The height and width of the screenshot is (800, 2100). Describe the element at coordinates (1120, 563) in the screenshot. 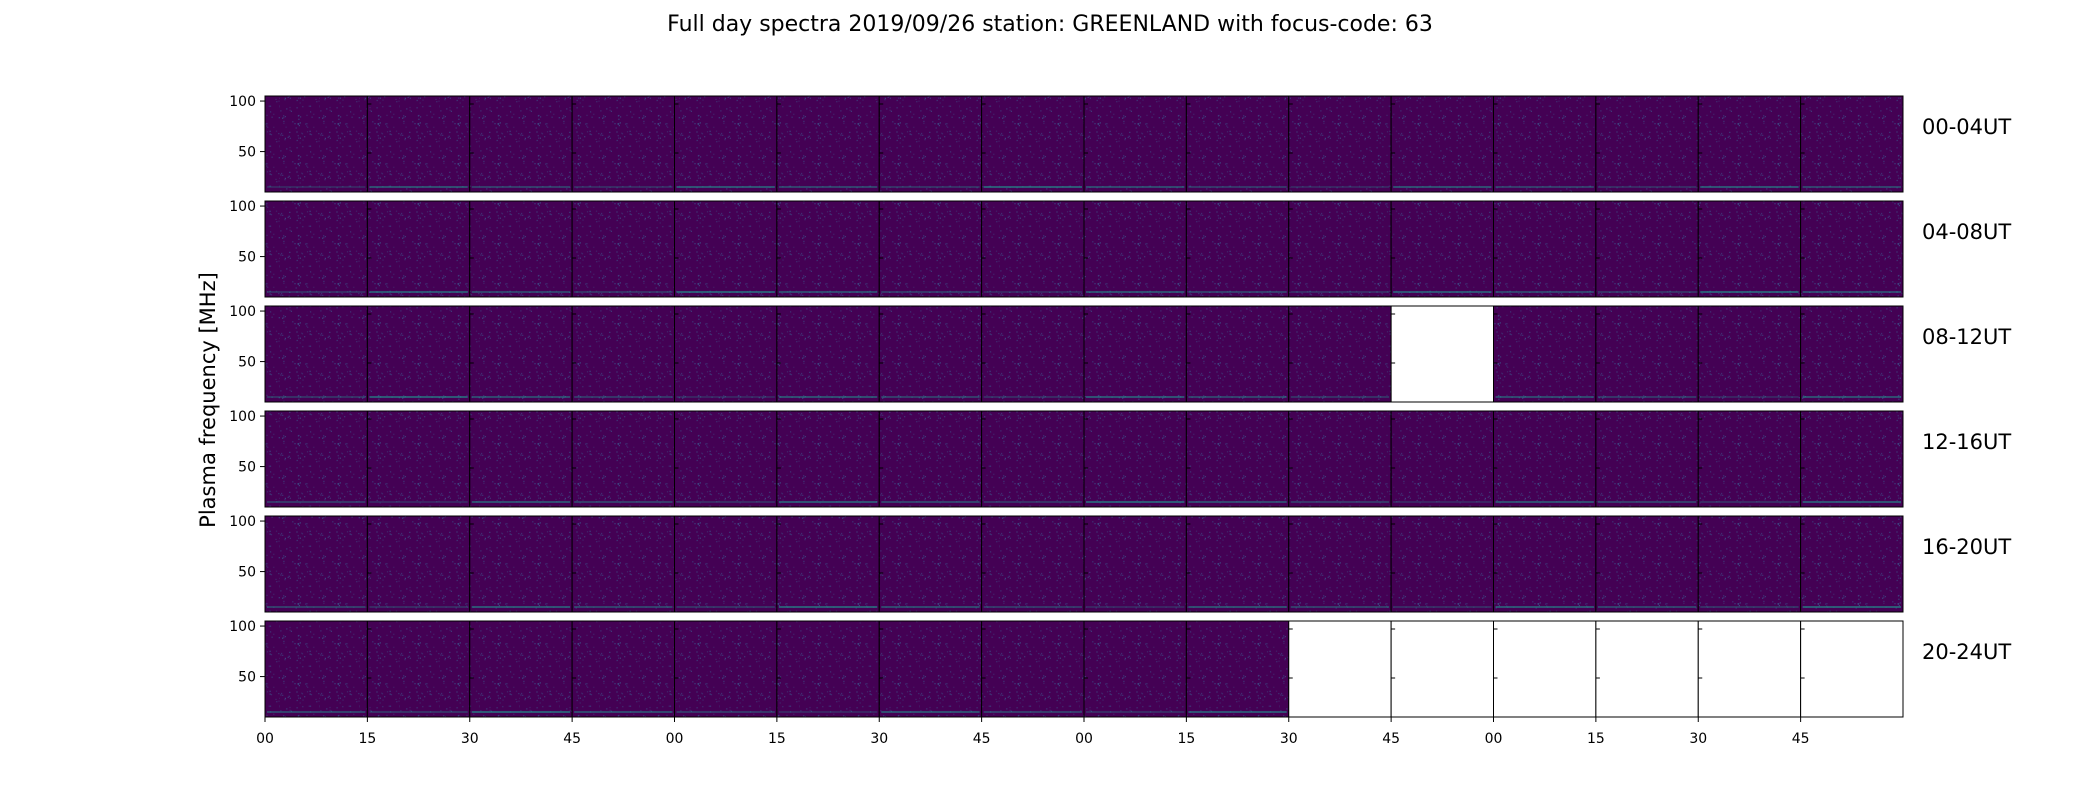

I see `spectra-row: 100 50 16-20UT` at that location.